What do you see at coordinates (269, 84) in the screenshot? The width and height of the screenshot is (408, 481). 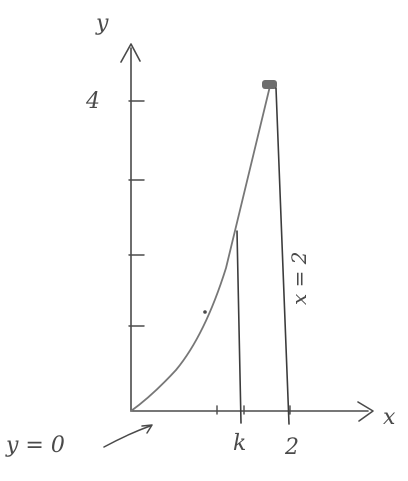 I see `curve-endpoint` at bounding box center [269, 84].